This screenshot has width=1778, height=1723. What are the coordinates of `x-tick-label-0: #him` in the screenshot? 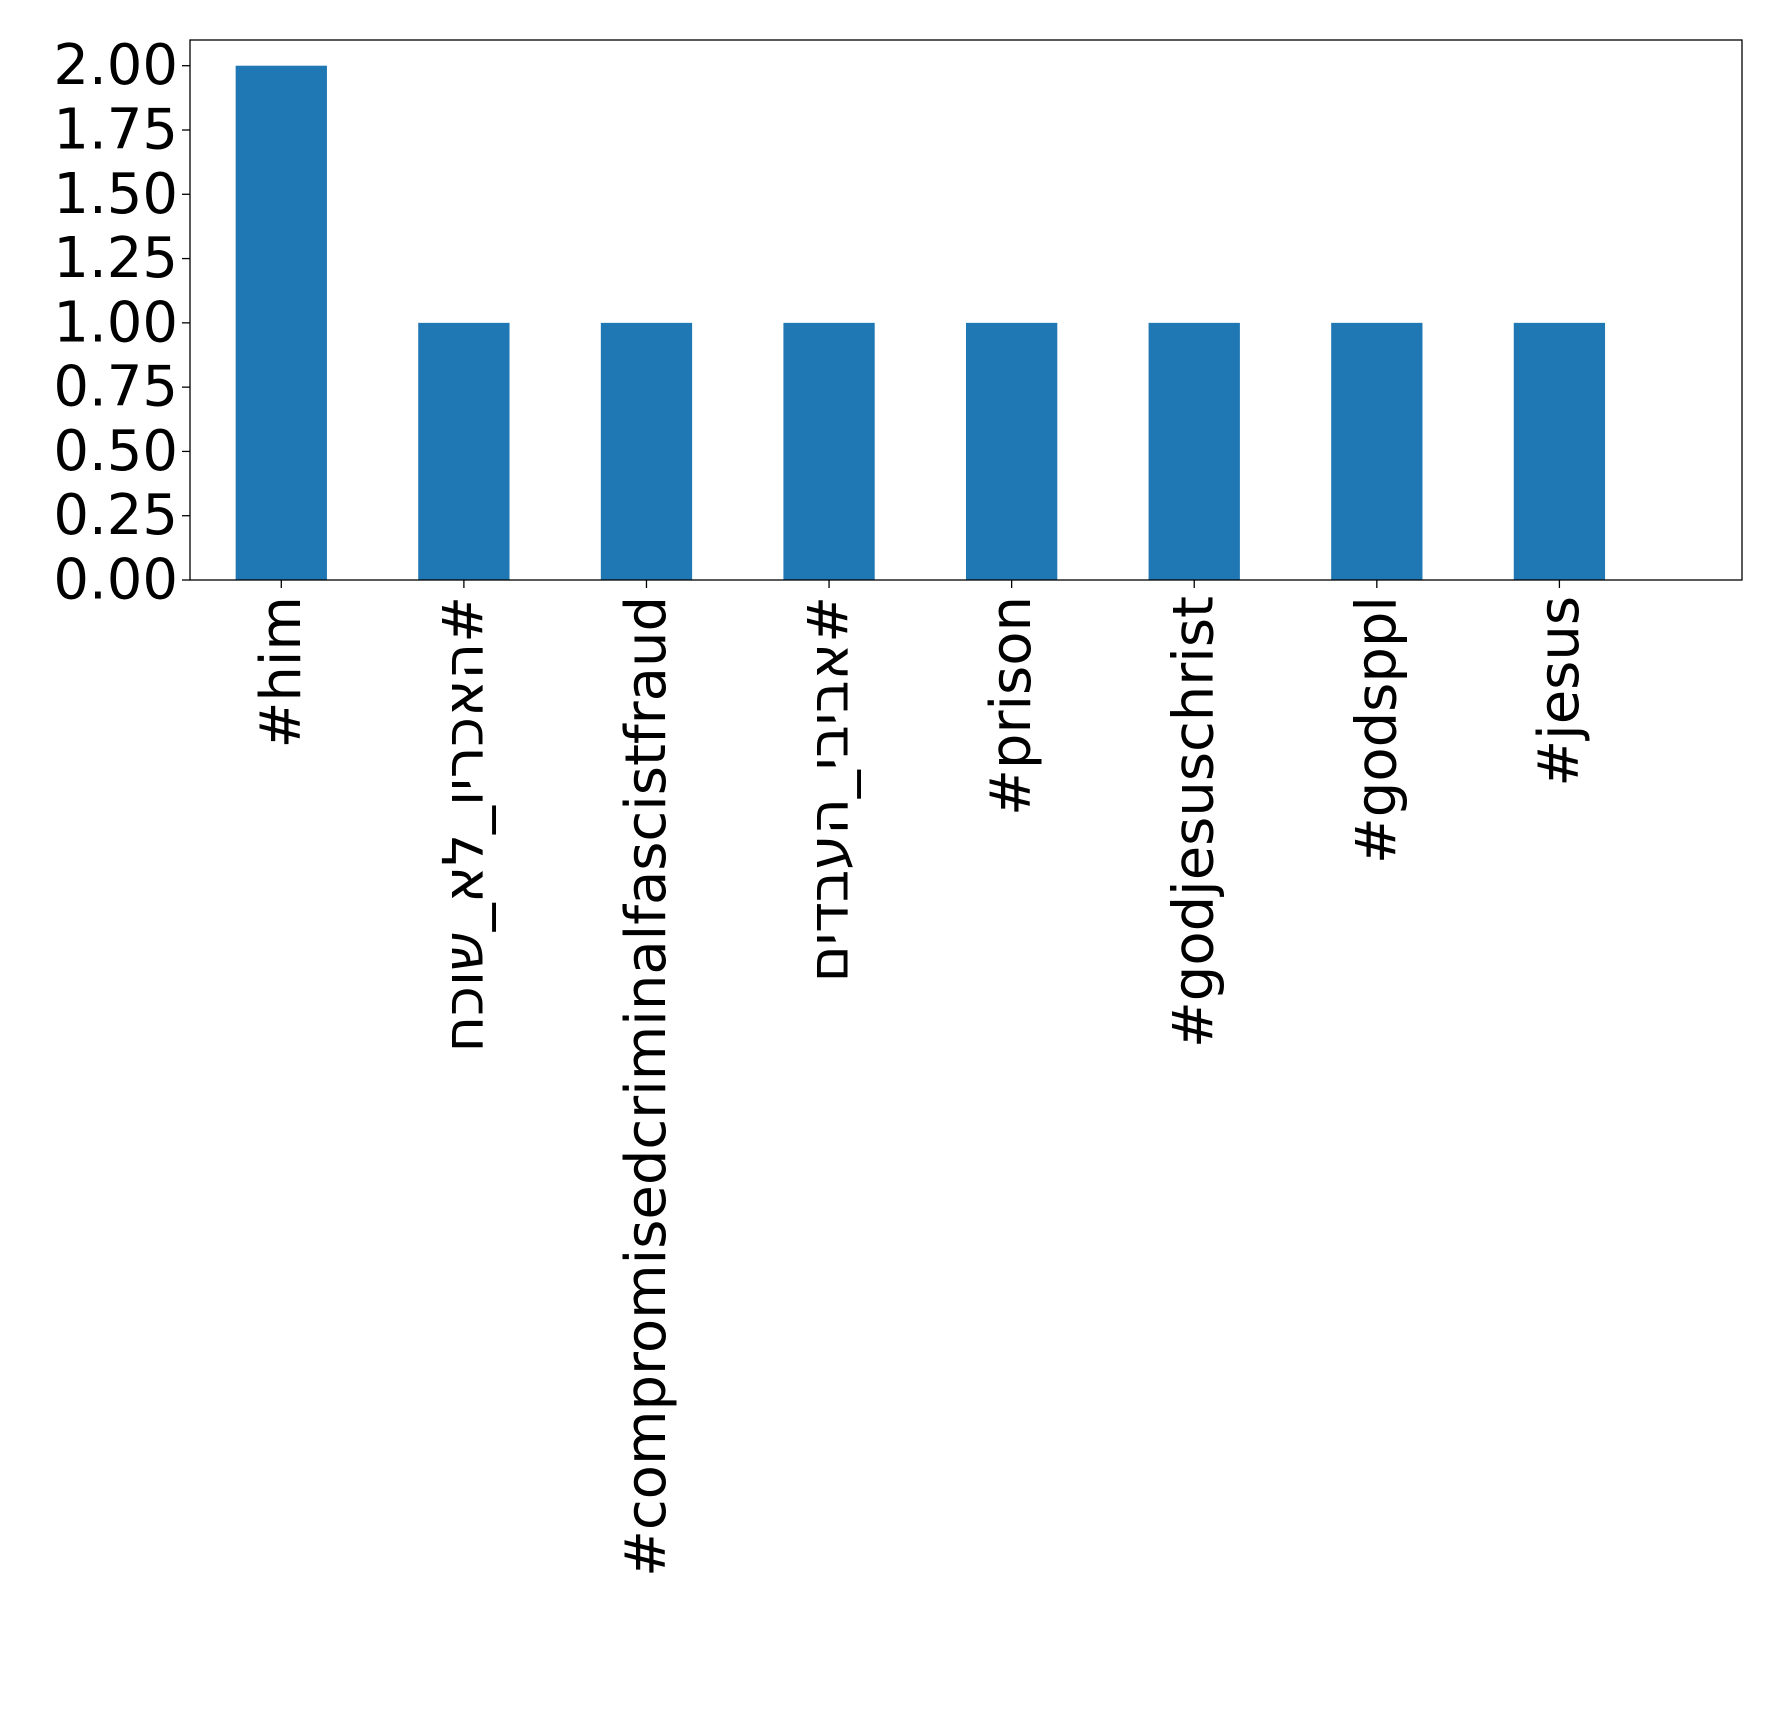 It's located at (281, 672).